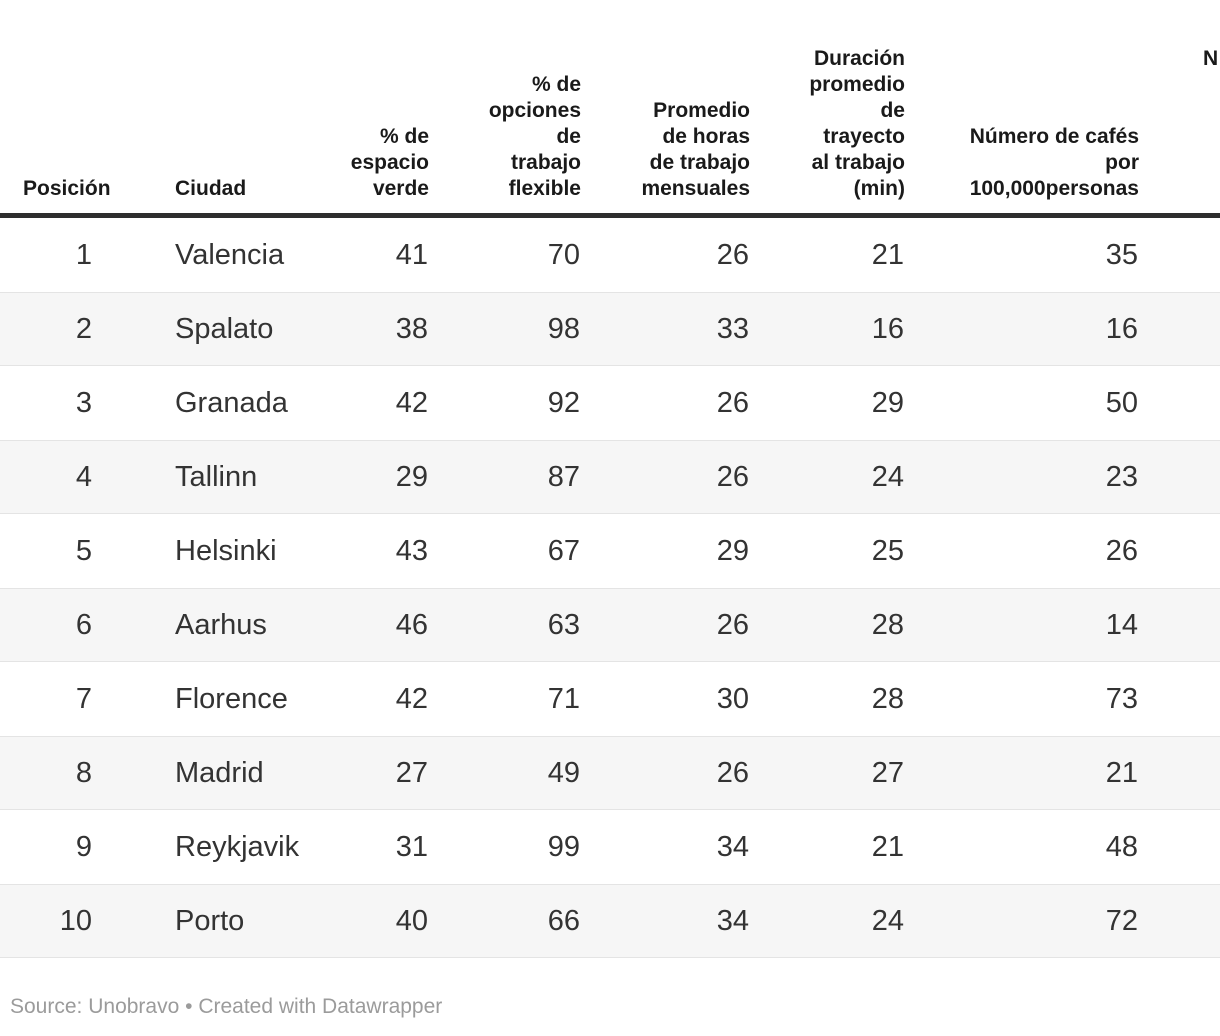 Image resolution: width=1220 pixels, height=1036 pixels. What do you see at coordinates (827, 773) in the screenshot?
I see `cell-trayecto-min: 27` at bounding box center [827, 773].